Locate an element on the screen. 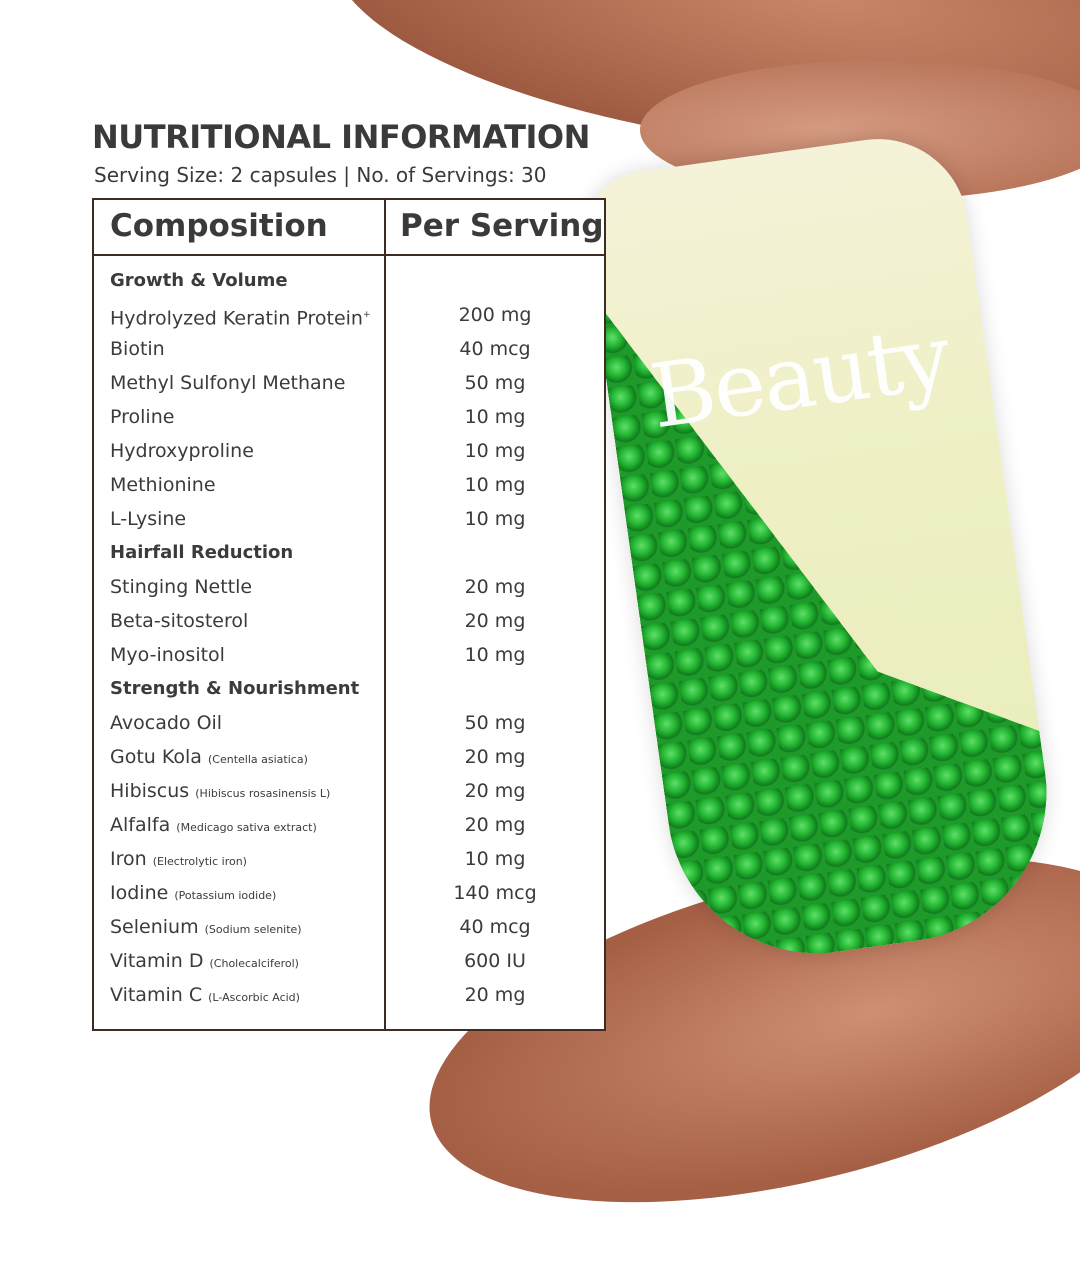  table-row: 50 mg Avocado Oil is located at coordinates (349, 723).